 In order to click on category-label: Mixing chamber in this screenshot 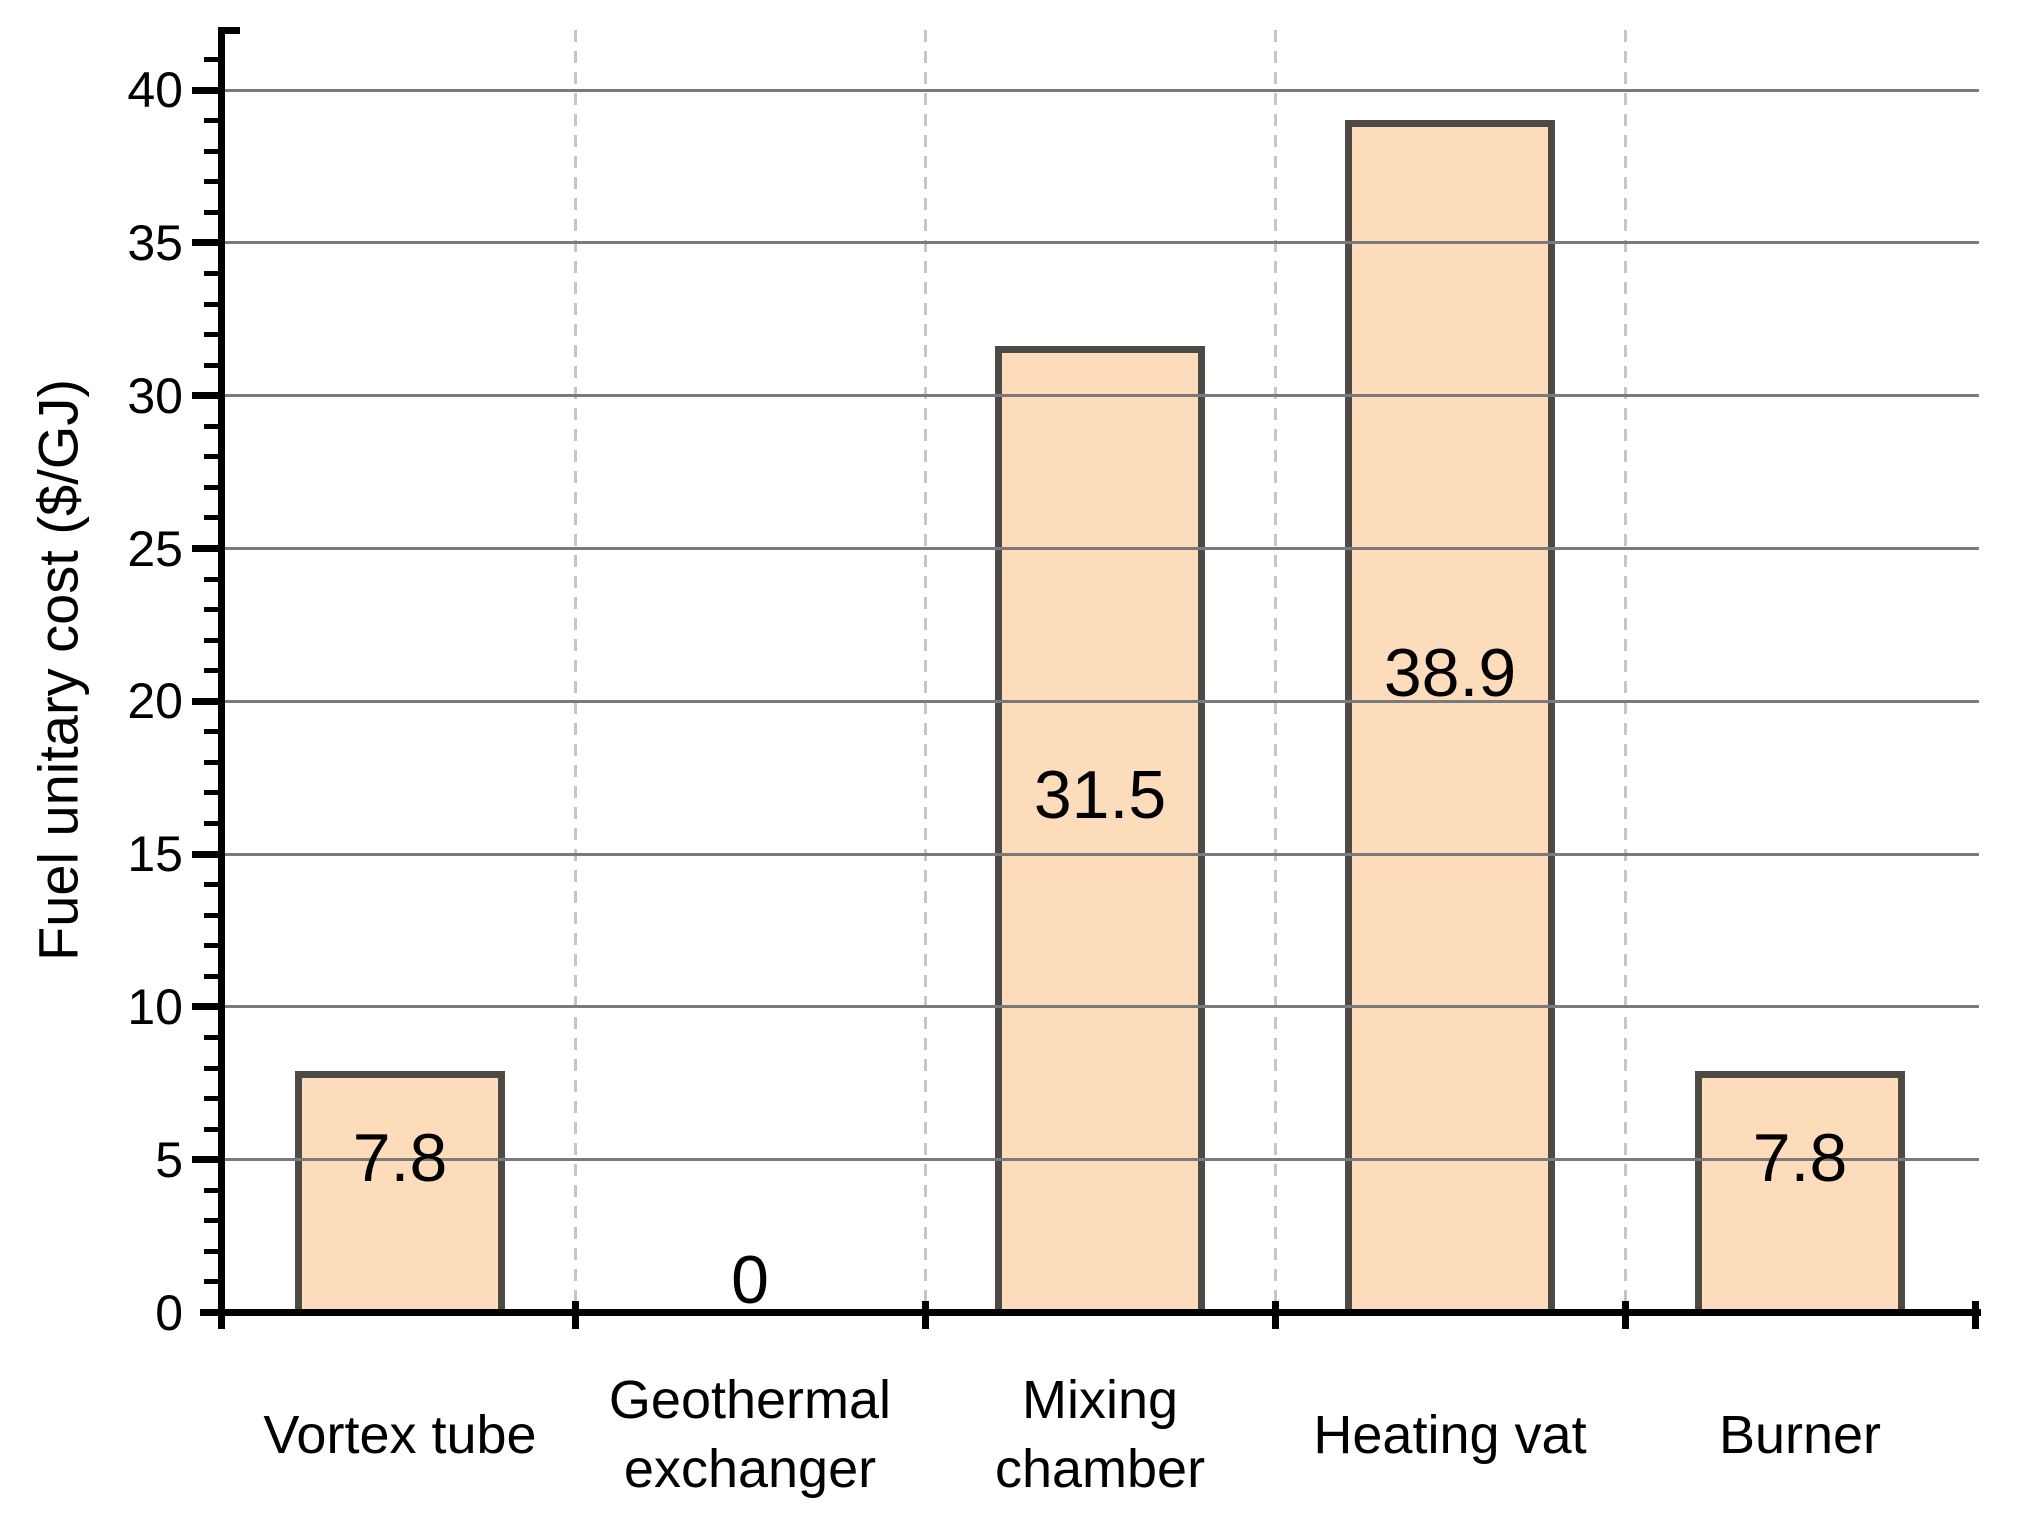, I will do `click(1100, 1434)`.